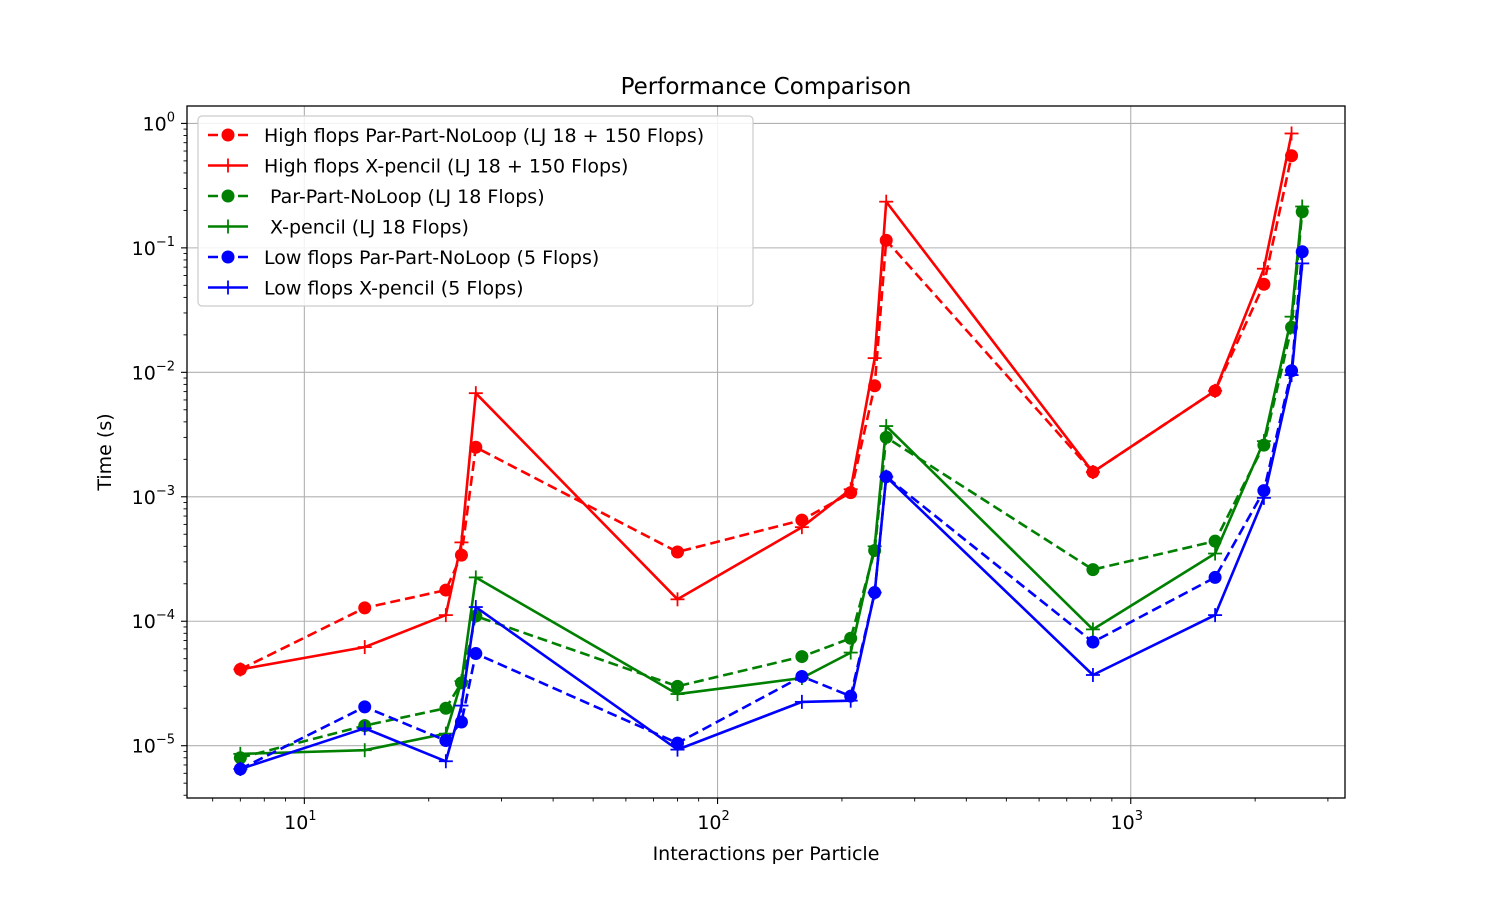 The height and width of the screenshot is (897, 1495). Describe the element at coordinates (404, 197) in the screenshot. I see `legend-label: Par-Part-NoLoop (LJ 18 Flops)` at that location.